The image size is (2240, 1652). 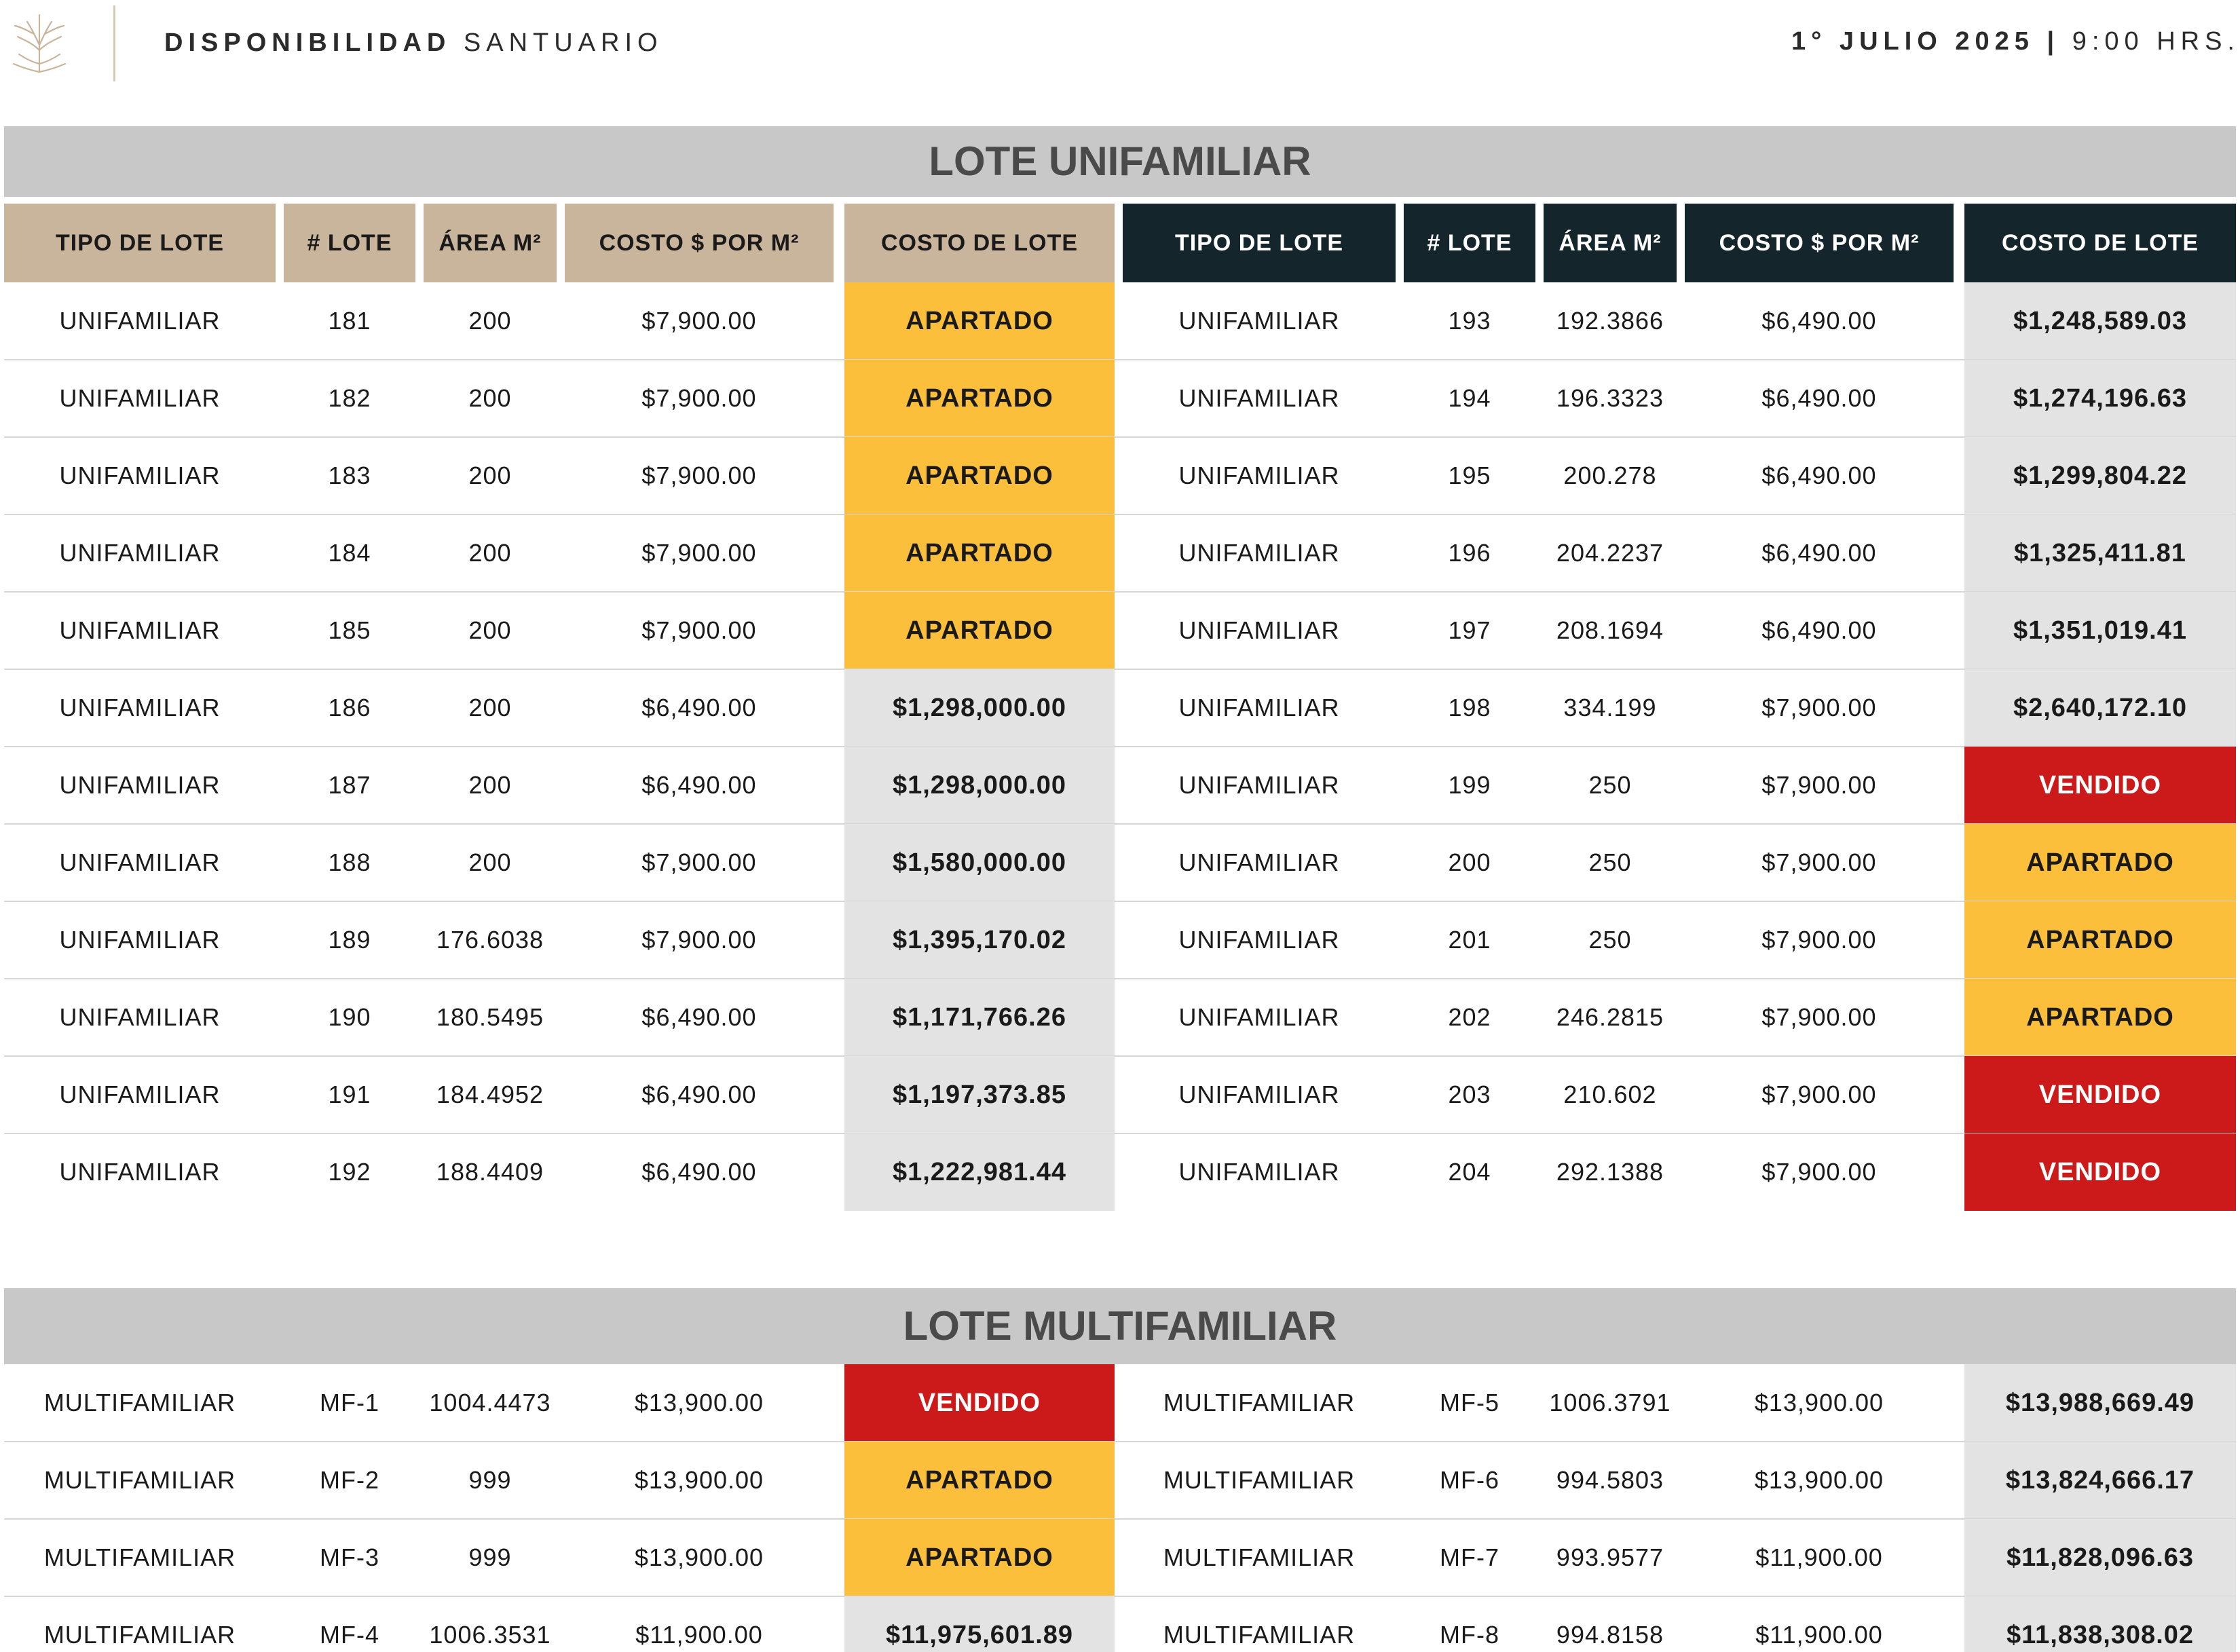 What do you see at coordinates (1610, 707) in the screenshot?
I see `lot-area: 334.199` at bounding box center [1610, 707].